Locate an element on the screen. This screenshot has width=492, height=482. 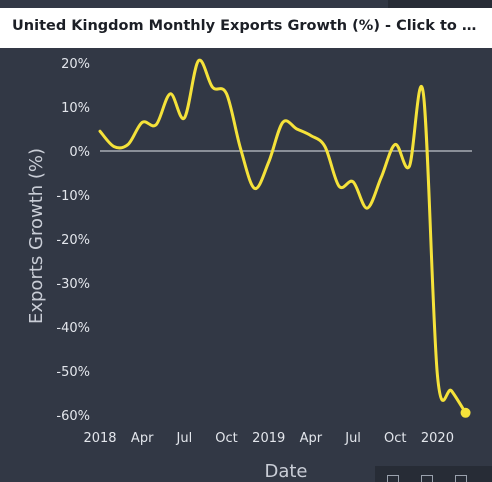
download-icon is located at coordinates (427, 478).